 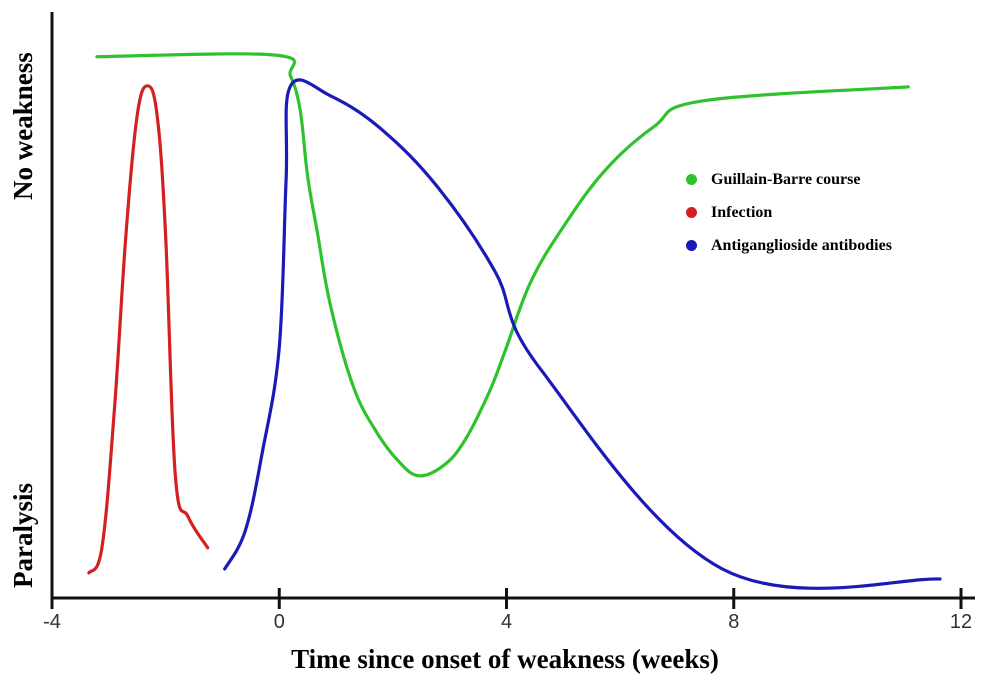 I want to click on x-tick-label: 4, so click(x=506, y=622).